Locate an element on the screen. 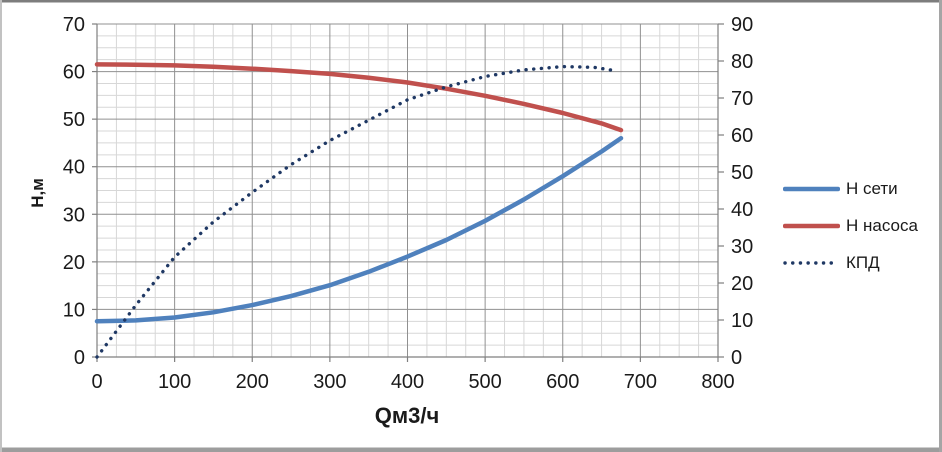  legend-line-sample-h-nasosa is located at coordinates (811, 225).